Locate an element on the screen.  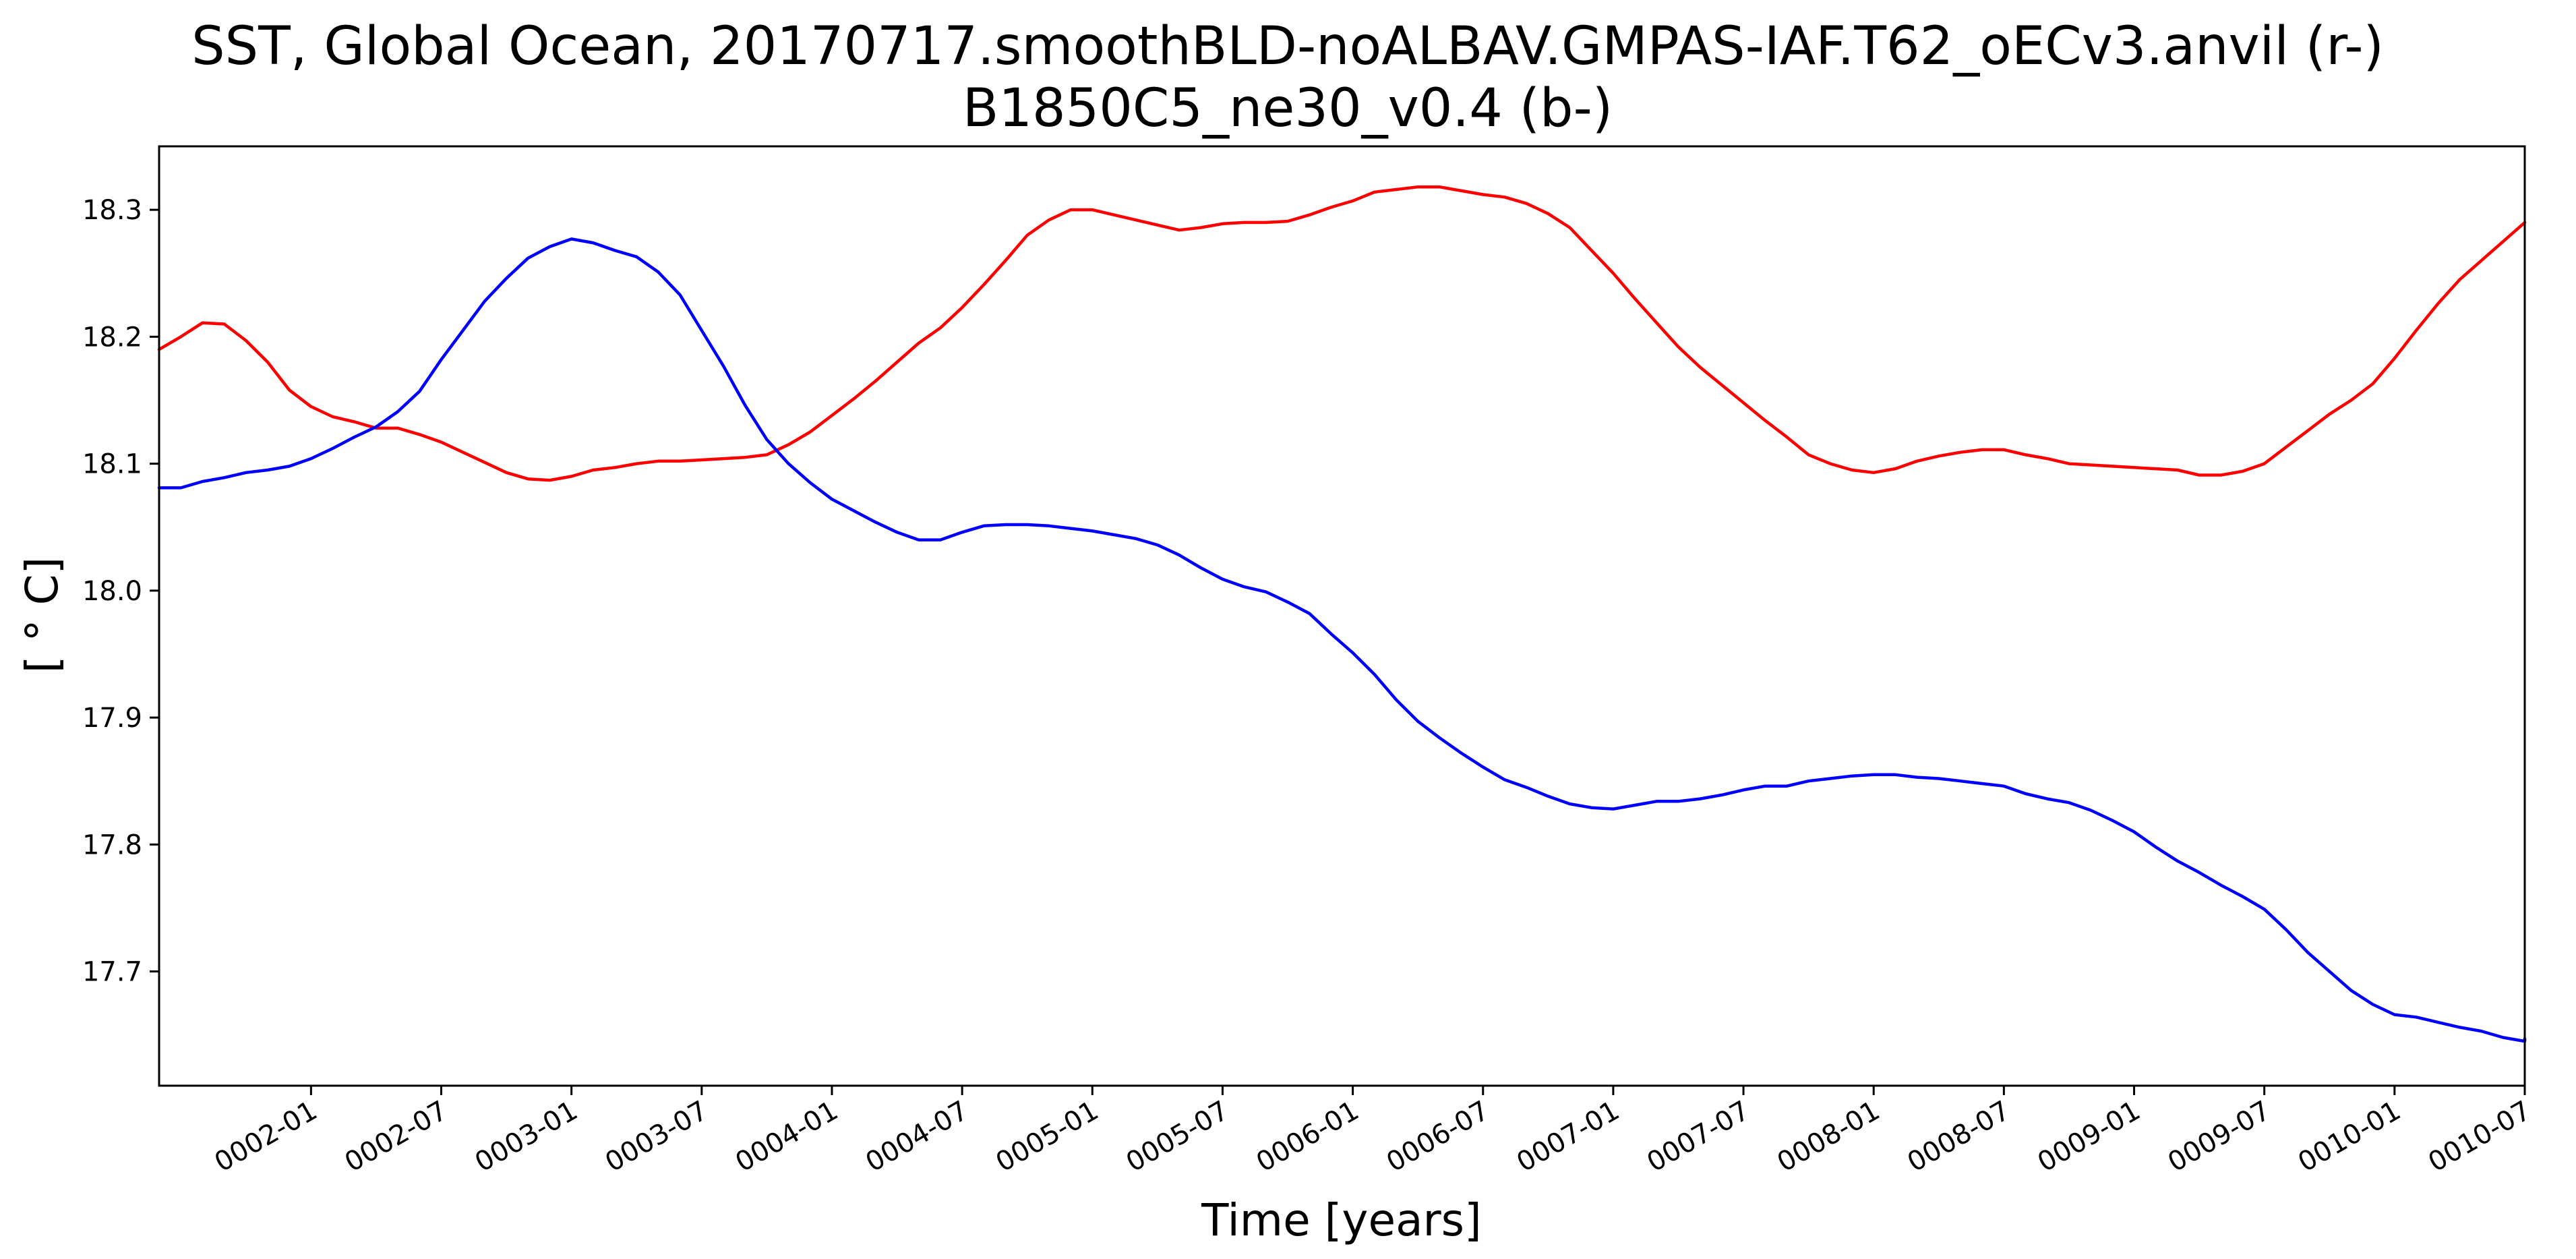
x-tick-label: 0002-07 is located at coordinates (396, 1136).